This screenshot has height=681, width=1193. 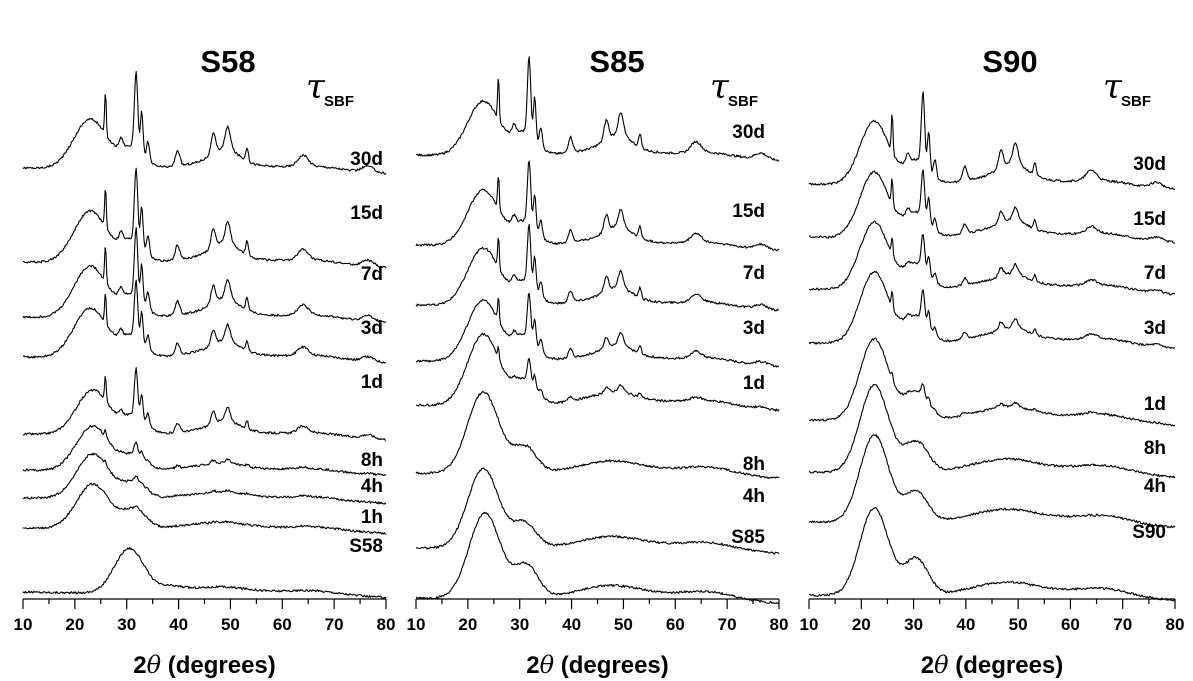 What do you see at coordinates (1149, 532) in the screenshot?
I see `trace-label: S90` at bounding box center [1149, 532].